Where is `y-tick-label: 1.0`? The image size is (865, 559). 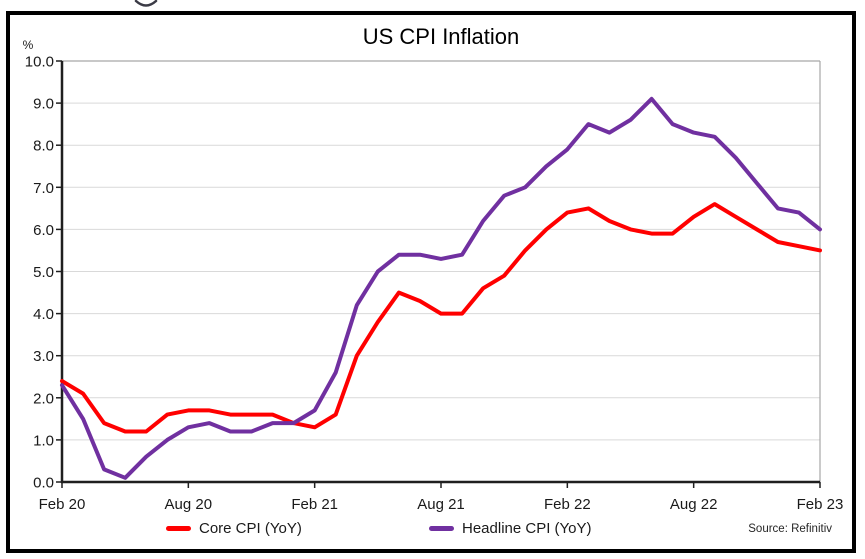 y-tick-label: 1.0 is located at coordinates (43, 440).